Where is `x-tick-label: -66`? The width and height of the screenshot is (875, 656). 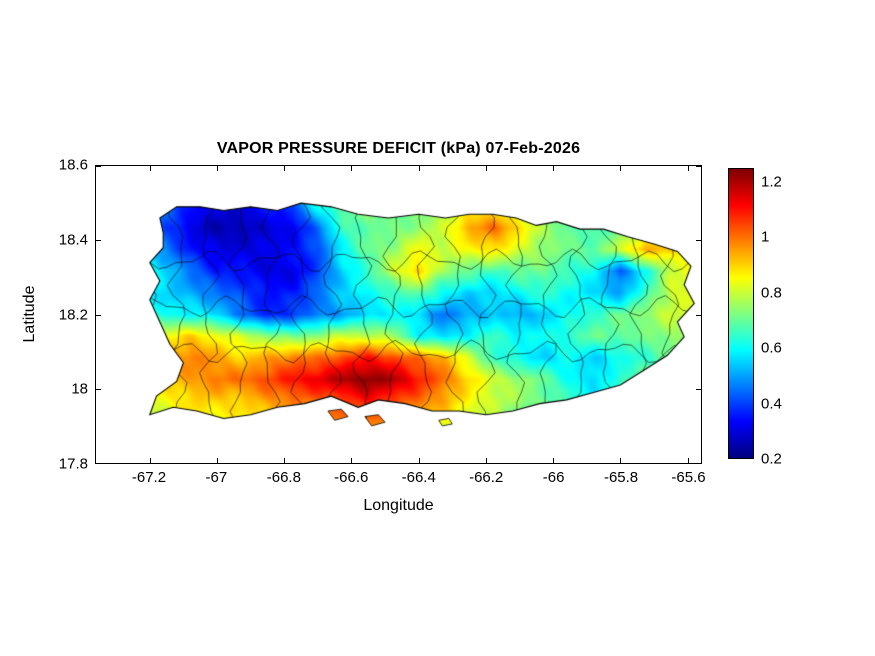
x-tick-label: -66 is located at coordinates (553, 477).